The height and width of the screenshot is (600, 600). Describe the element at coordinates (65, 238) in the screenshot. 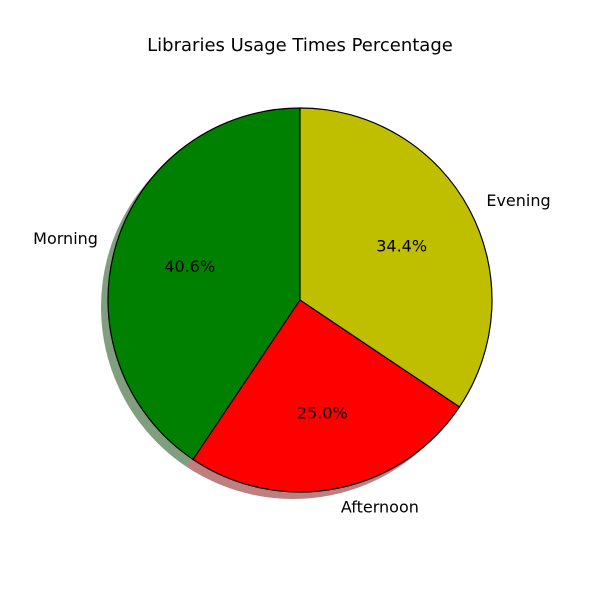

I see `pie-category-label-morning: Morning` at that location.